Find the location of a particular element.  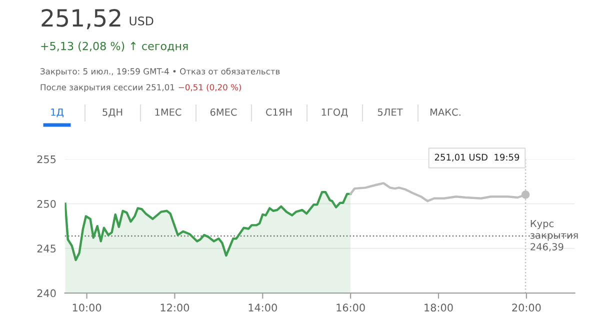

x-tick-label: 16:00 is located at coordinates (350, 308).